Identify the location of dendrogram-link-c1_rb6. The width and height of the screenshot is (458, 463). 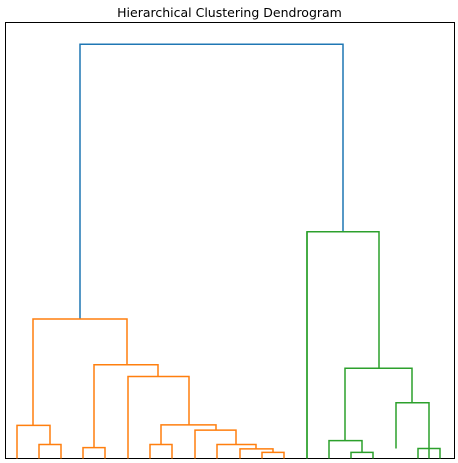
(256, 453).